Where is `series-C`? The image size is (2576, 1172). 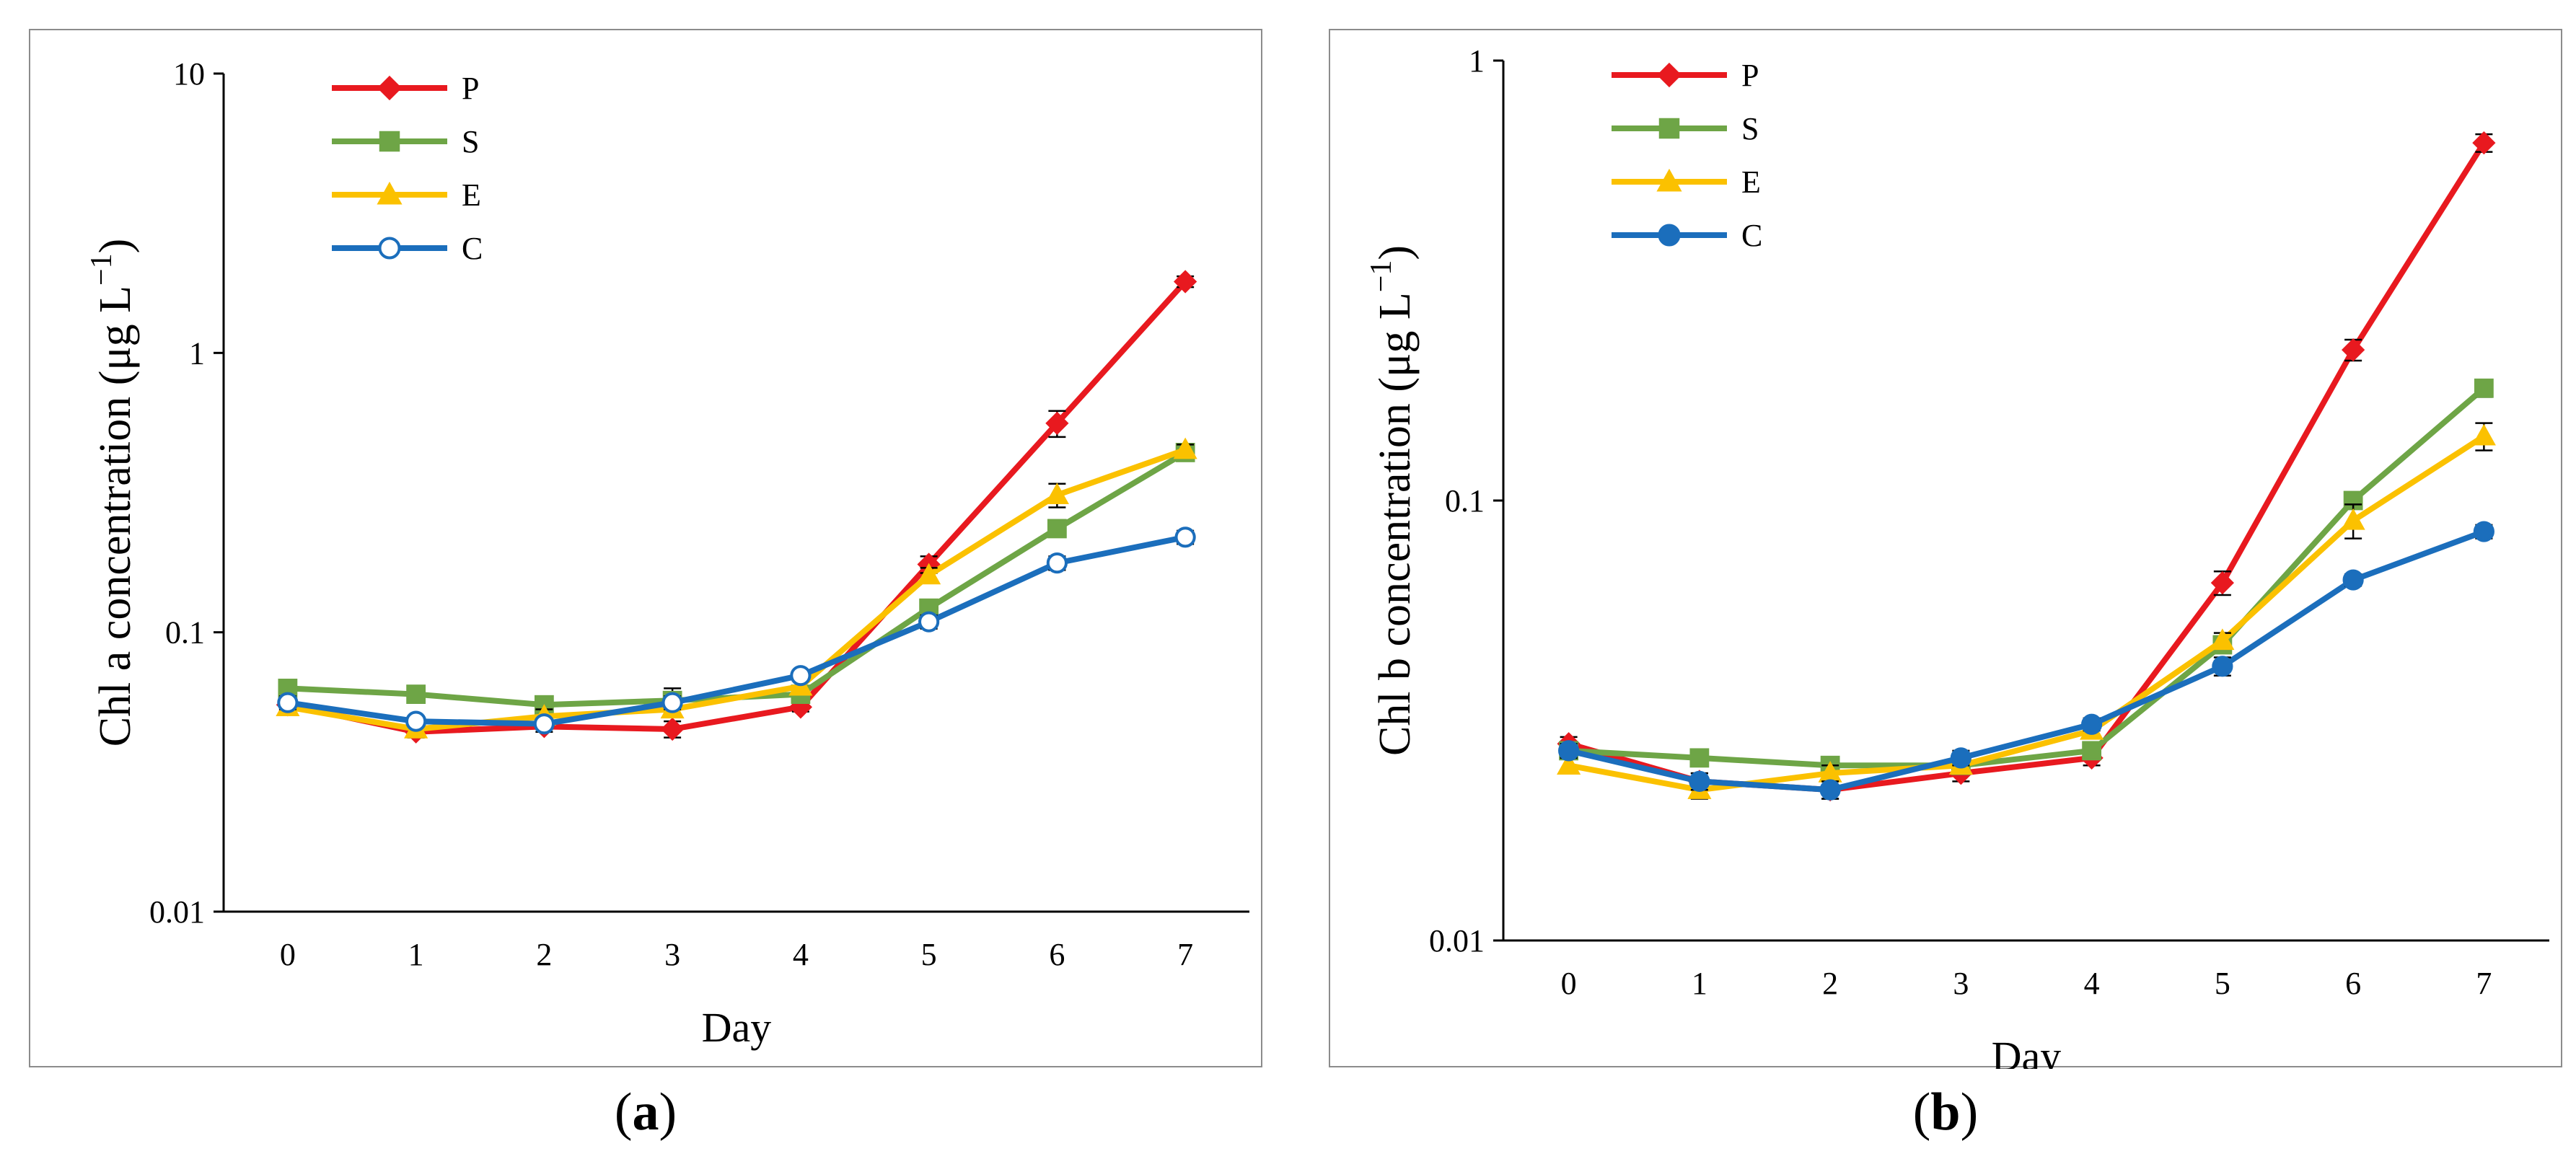
series-C is located at coordinates (736, 630).